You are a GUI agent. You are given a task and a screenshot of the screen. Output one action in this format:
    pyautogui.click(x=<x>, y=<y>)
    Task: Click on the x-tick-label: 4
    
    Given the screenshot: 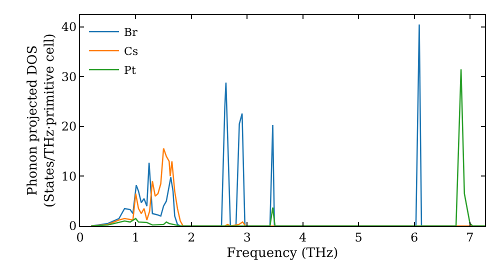 What is the action you would take?
    pyautogui.click(x=303, y=237)
    